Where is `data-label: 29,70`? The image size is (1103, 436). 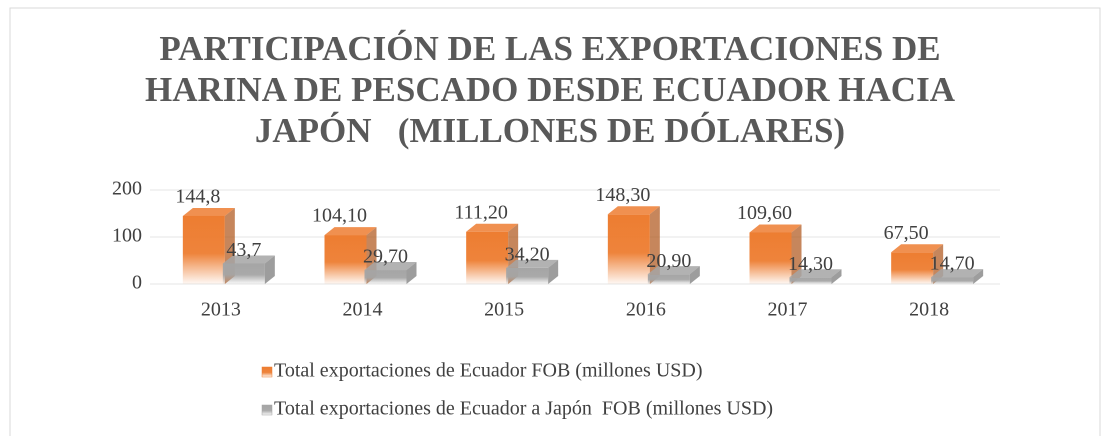
data-label: 29,70 is located at coordinates (385, 257).